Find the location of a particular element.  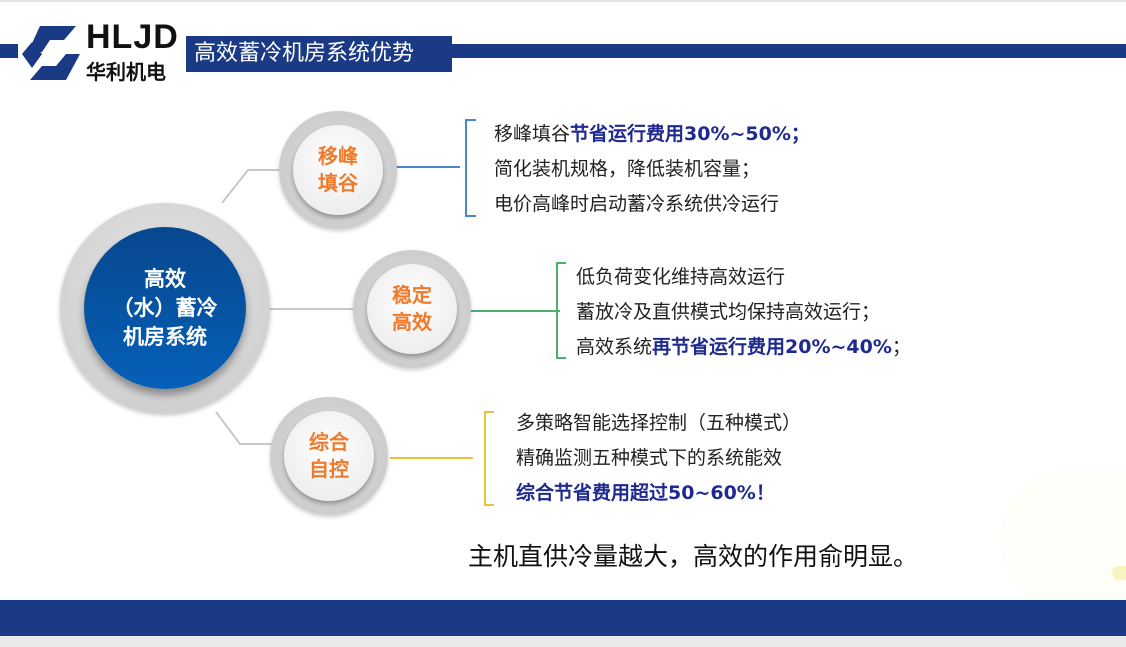

center-circle: 高效 （水）蓄冷 机房系统 is located at coordinates (165, 308).